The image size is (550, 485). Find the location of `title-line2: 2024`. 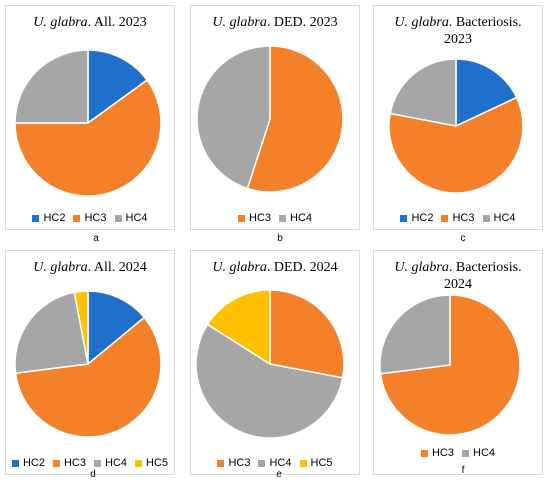

title-line2: 2024 is located at coordinates (458, 284).